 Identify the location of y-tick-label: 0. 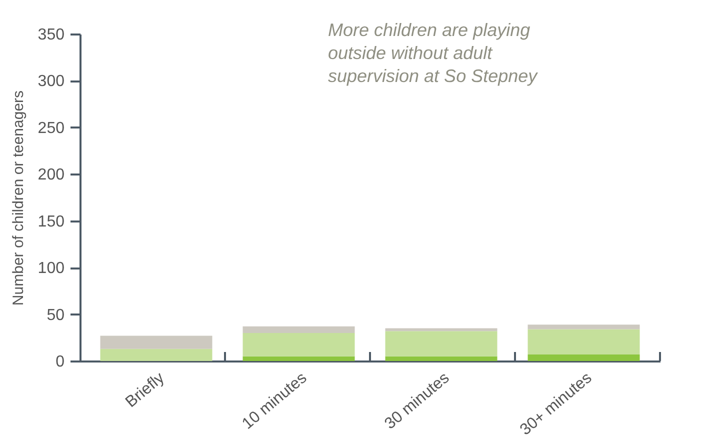
(60, 362).